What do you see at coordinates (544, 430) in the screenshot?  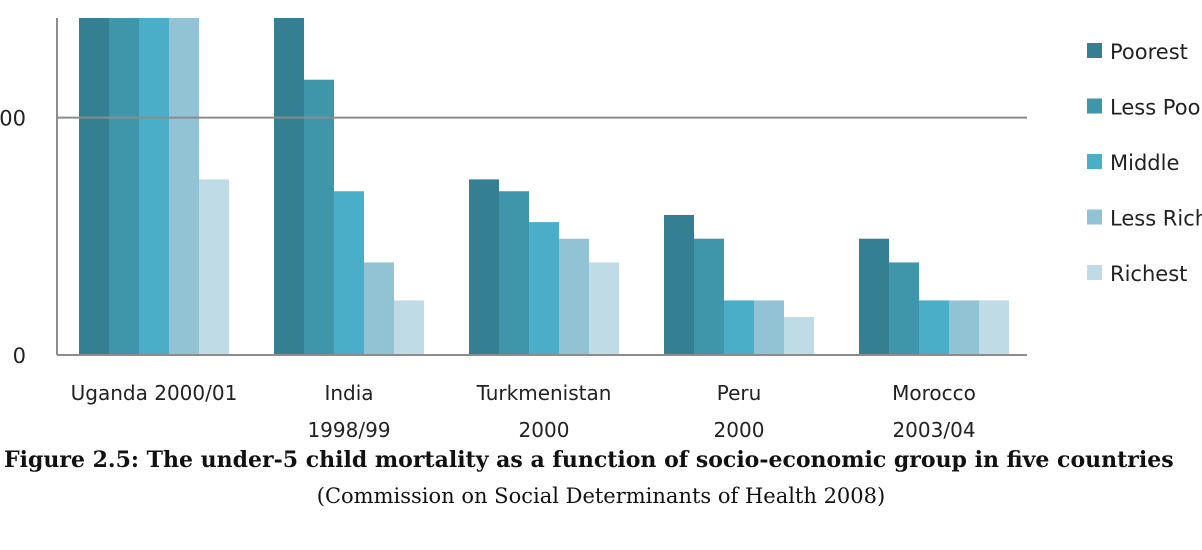 I see `category-label-2-1: 2000` at bounding box center [544, 430].